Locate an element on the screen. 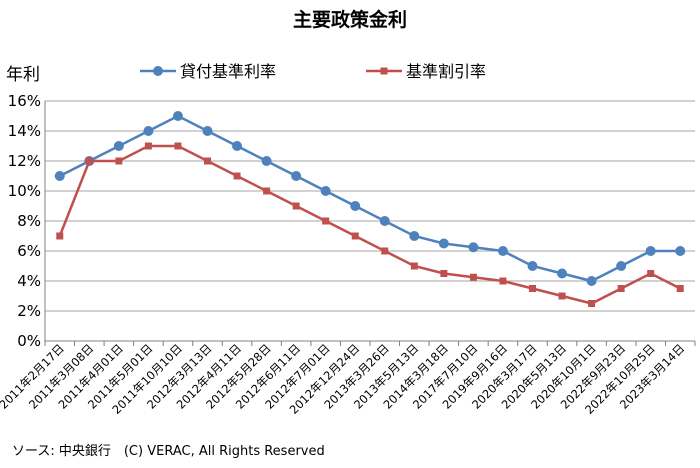 This screenshot has height=468, width=700. y-axis-label: 年利 is located at coordinates (23, 75).